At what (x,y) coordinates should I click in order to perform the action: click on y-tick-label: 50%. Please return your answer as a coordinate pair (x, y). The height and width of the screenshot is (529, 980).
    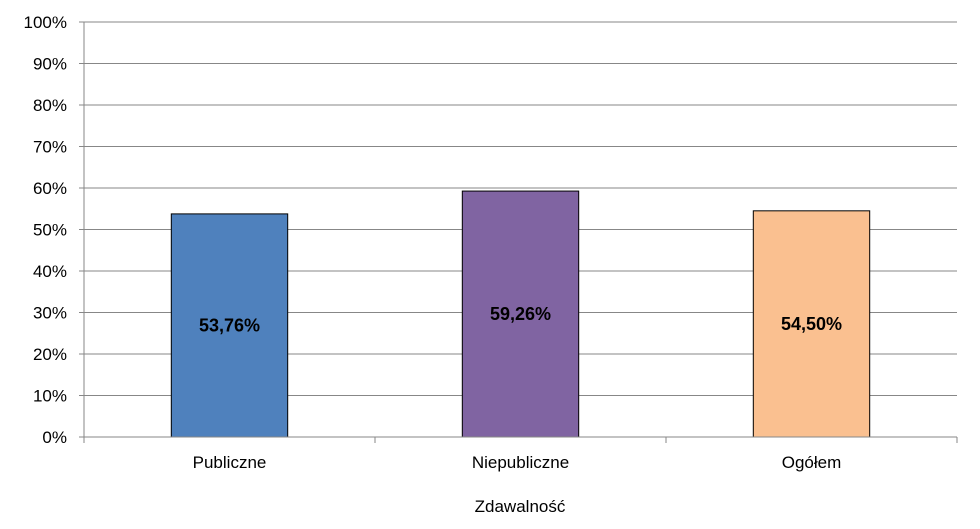
    Looking at the image, I should click on (50, 230).